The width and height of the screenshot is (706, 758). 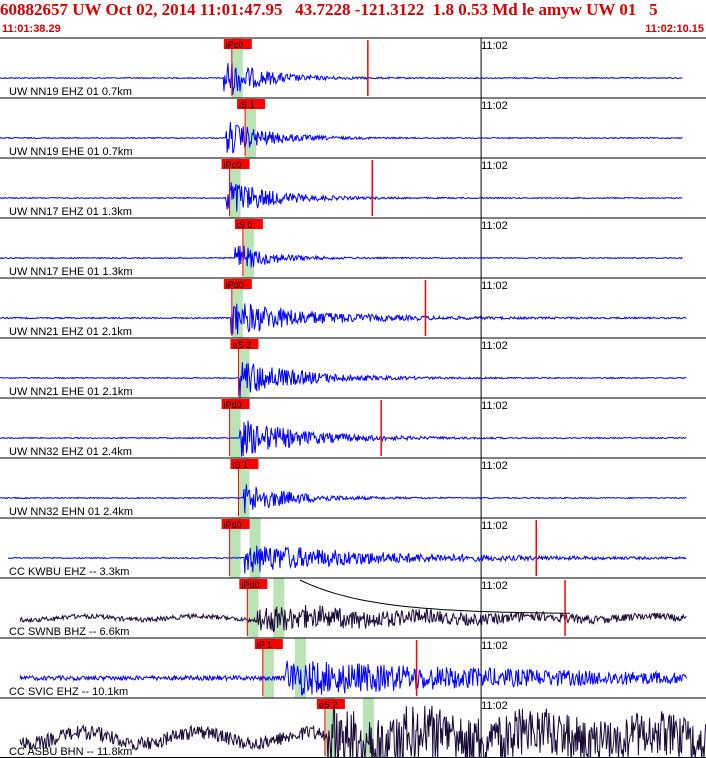 What do you see at coordinates (70, 392) in the screenshot?
I see `station-label: UW NN21 EHE 01 2.1km` at bounding box center [70, 392].